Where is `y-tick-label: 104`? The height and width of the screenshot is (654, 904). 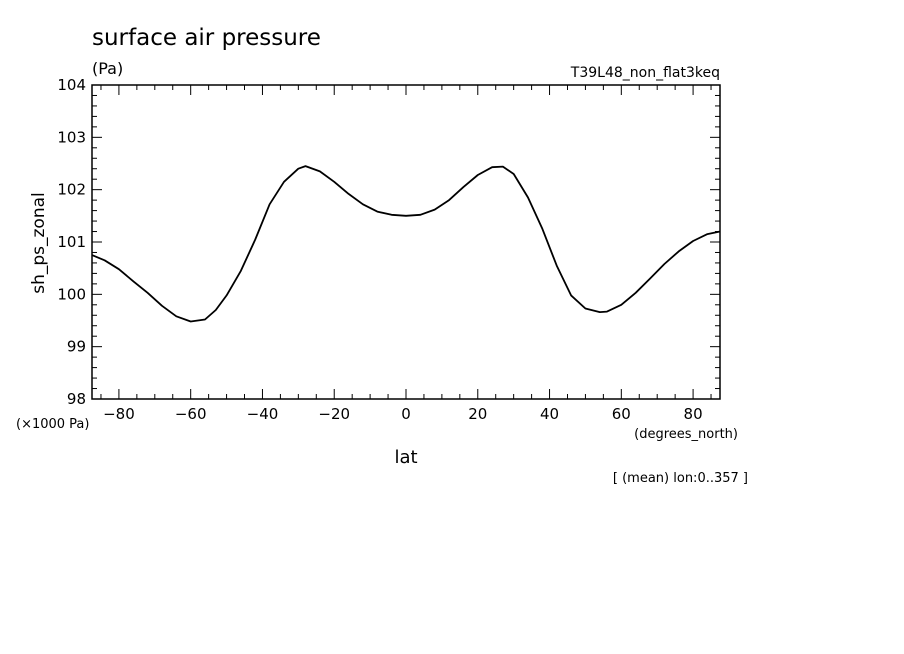
y-tick-label: 104 is located at coordinates (71, 85).